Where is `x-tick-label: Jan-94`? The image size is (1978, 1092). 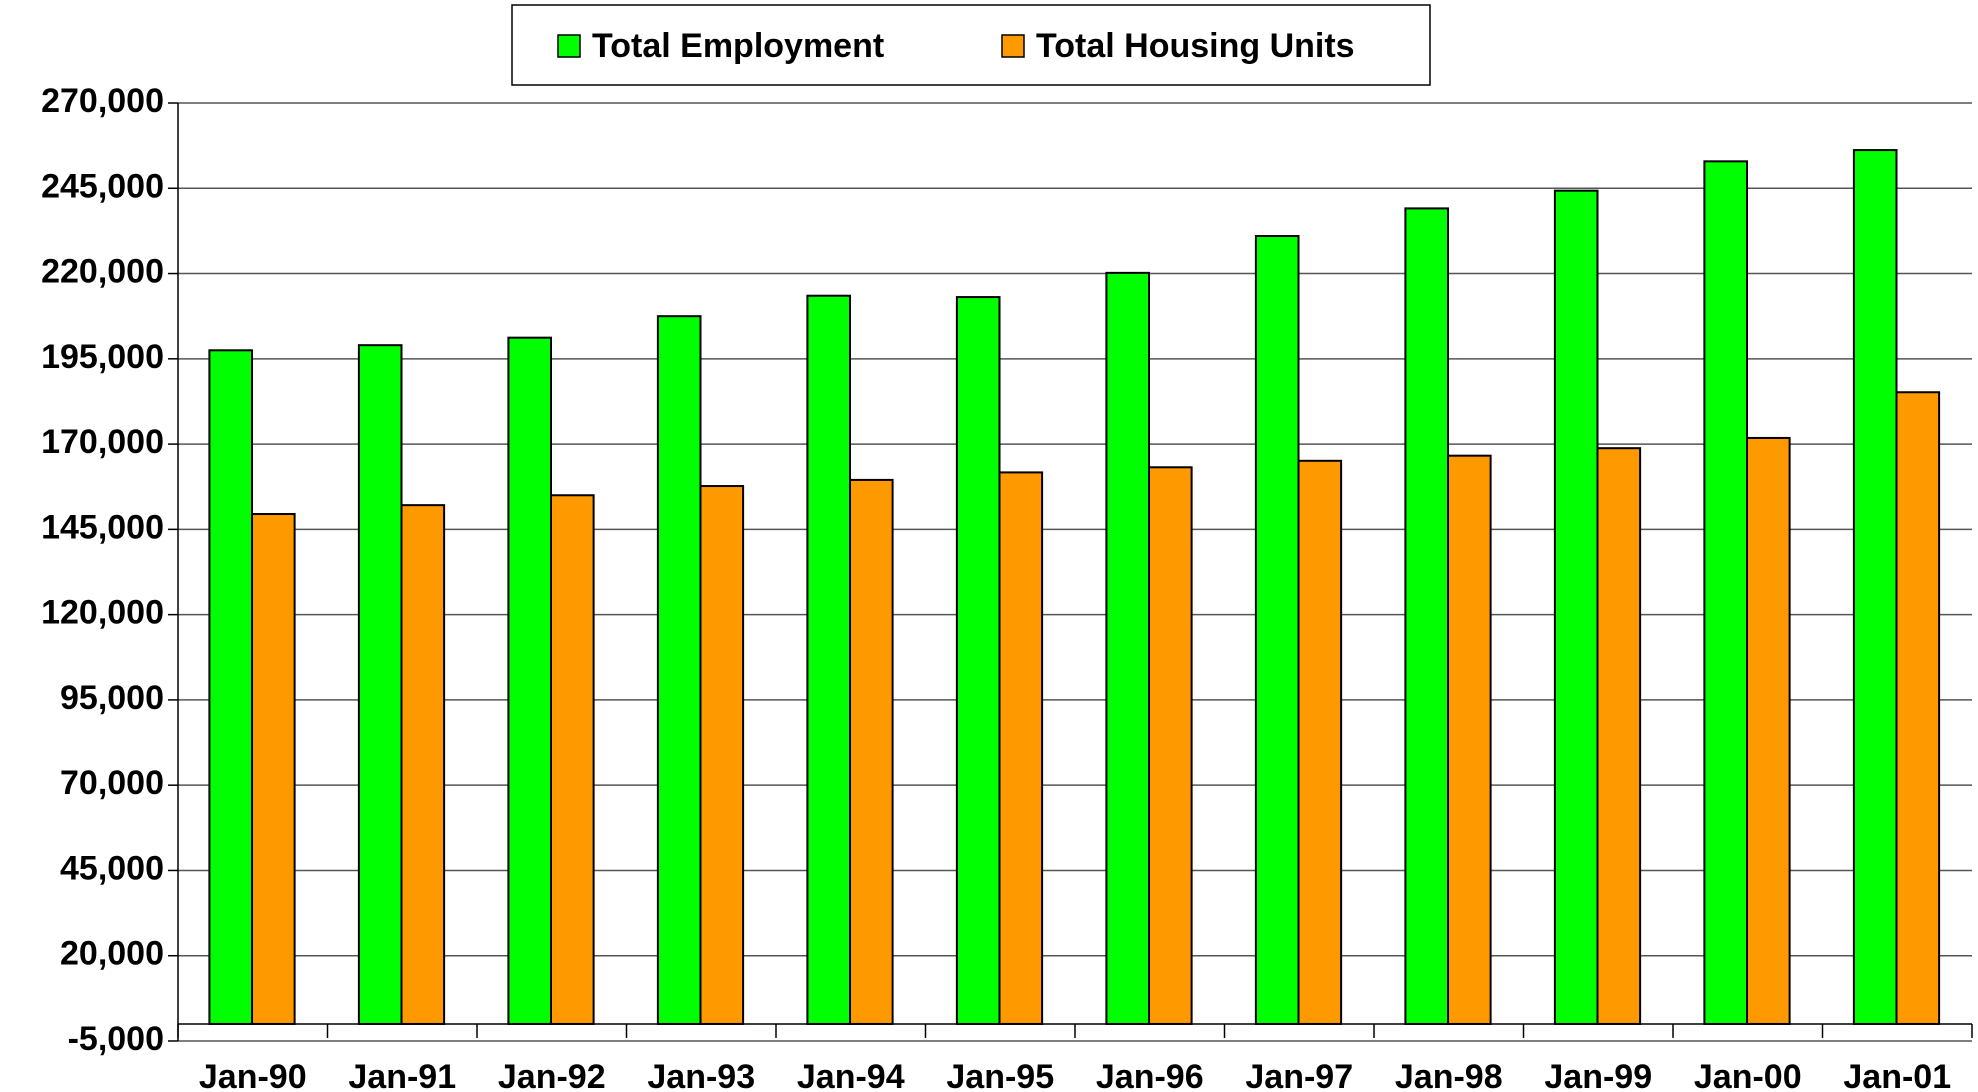
x-tick-label: Jan-94 is located at coordinates (851, 1075).